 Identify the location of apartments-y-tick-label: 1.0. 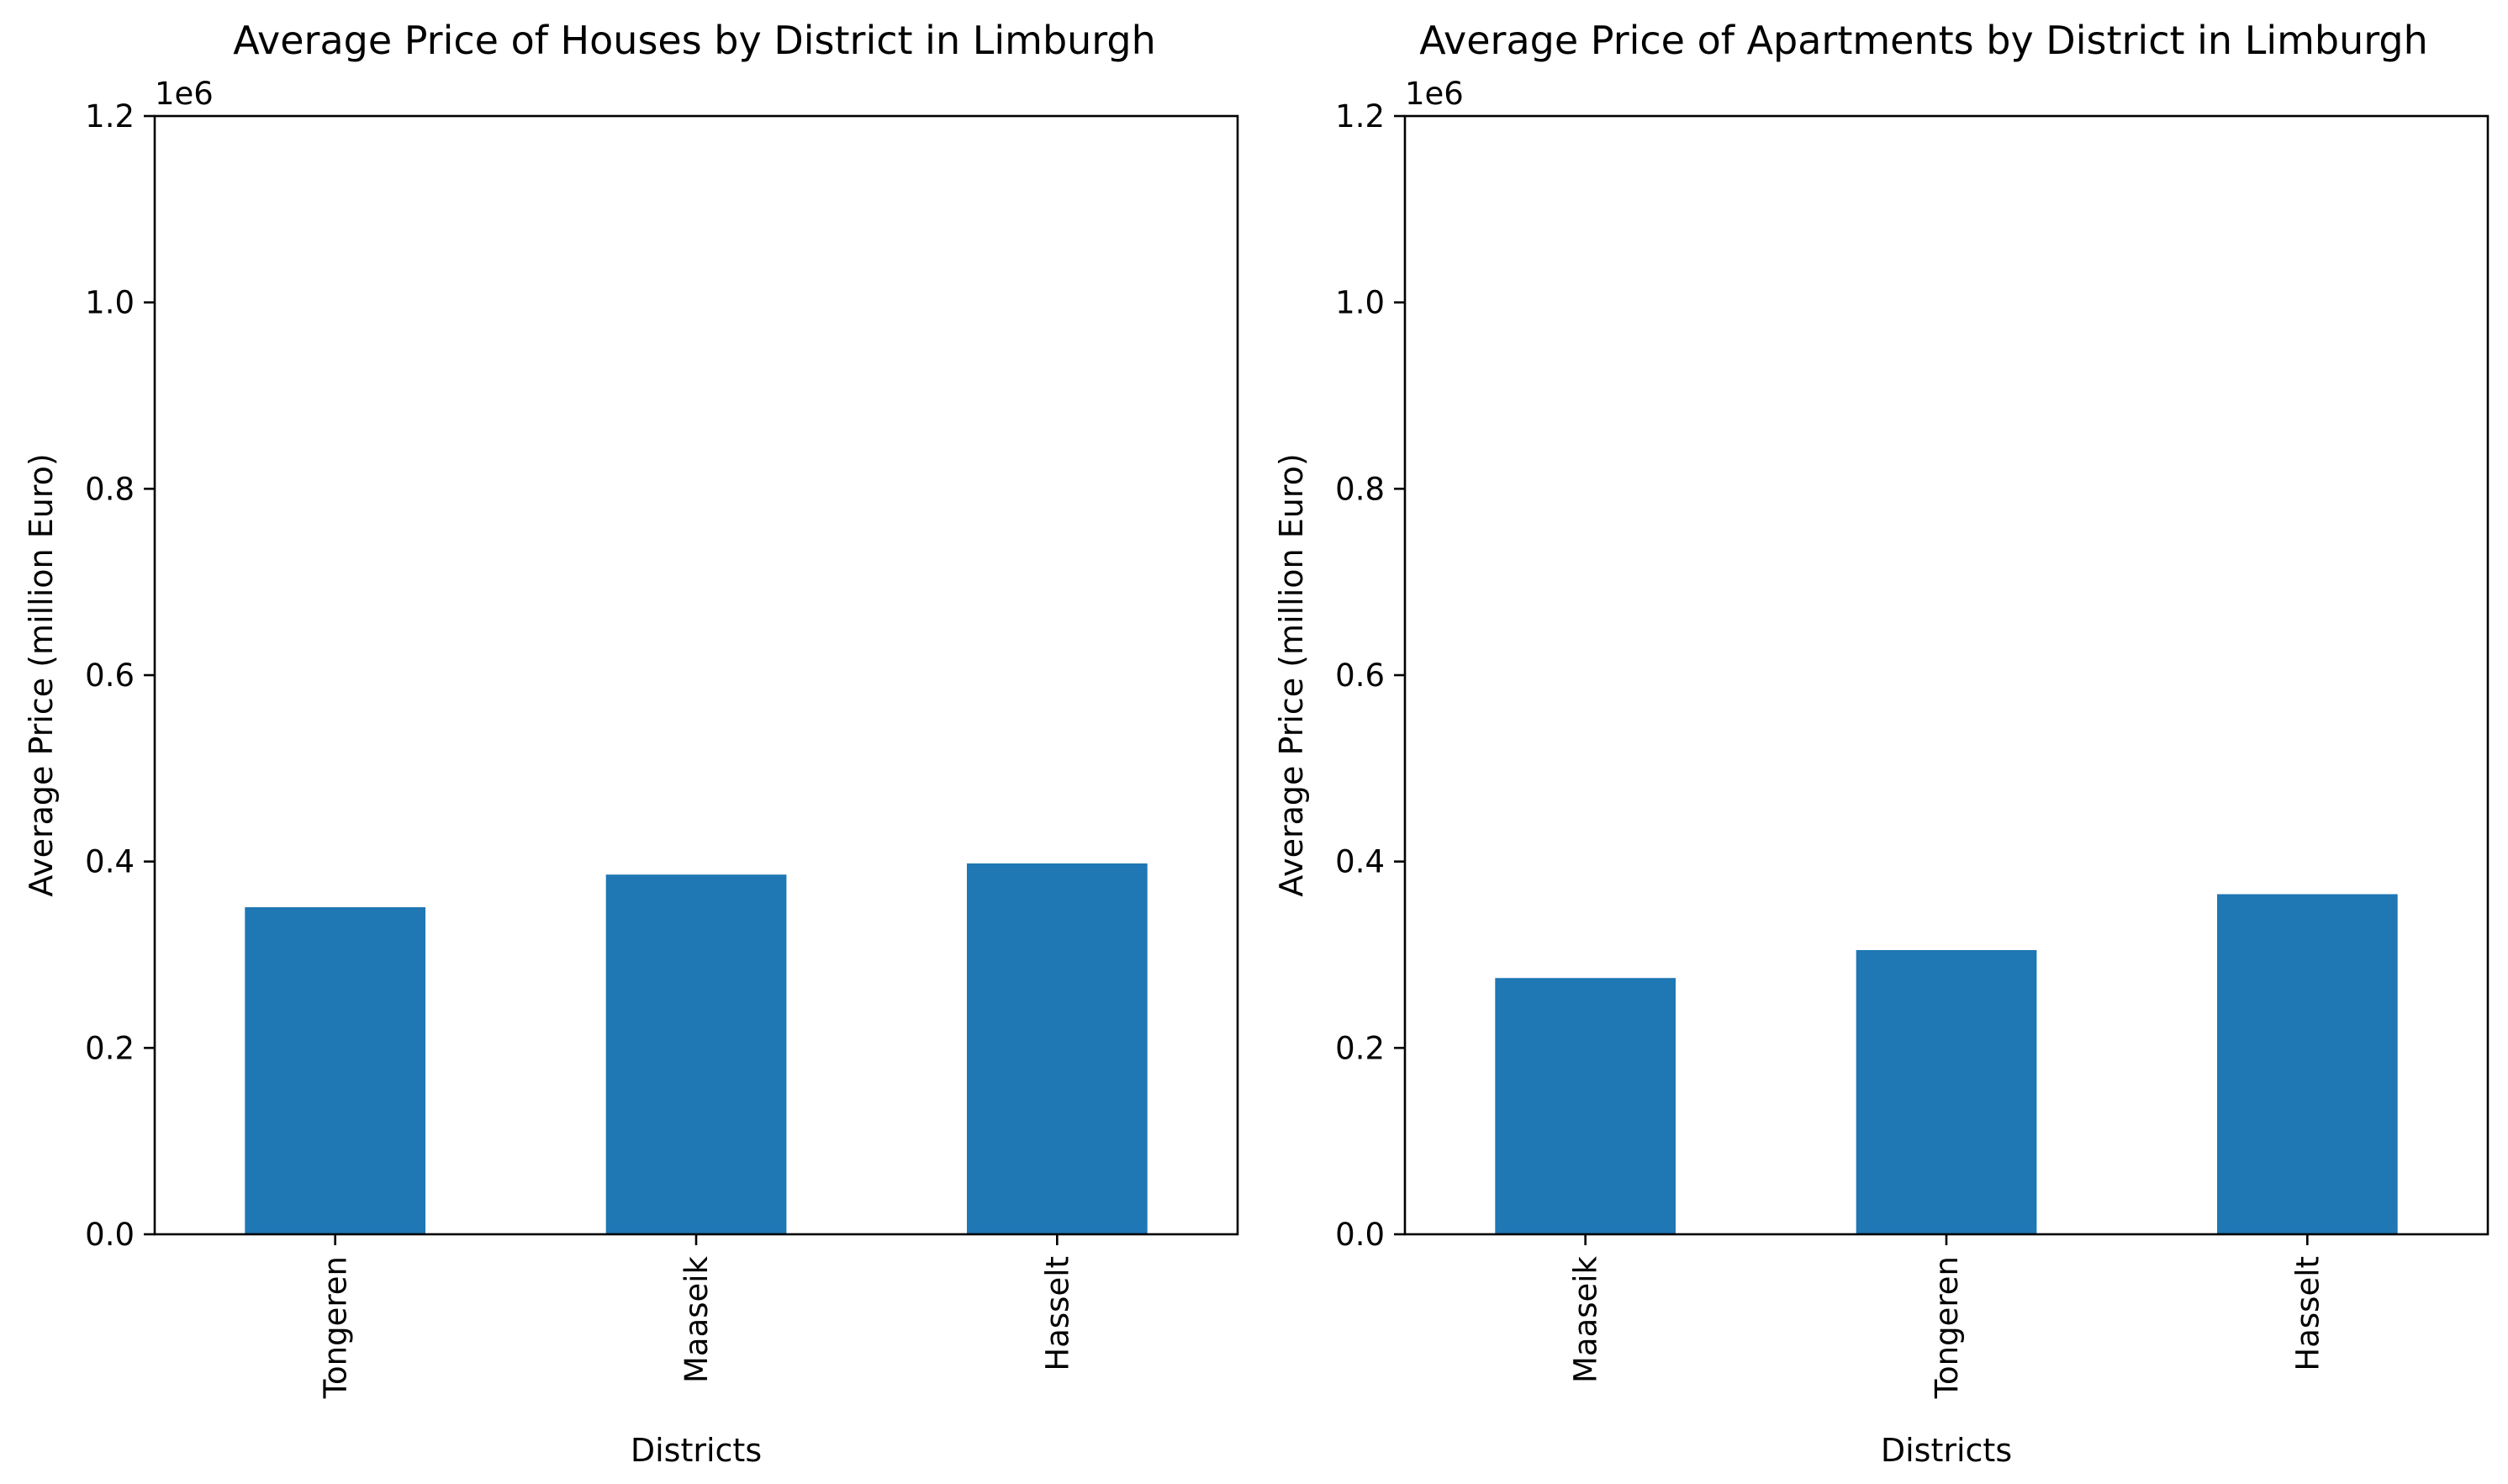
(1360, 303).